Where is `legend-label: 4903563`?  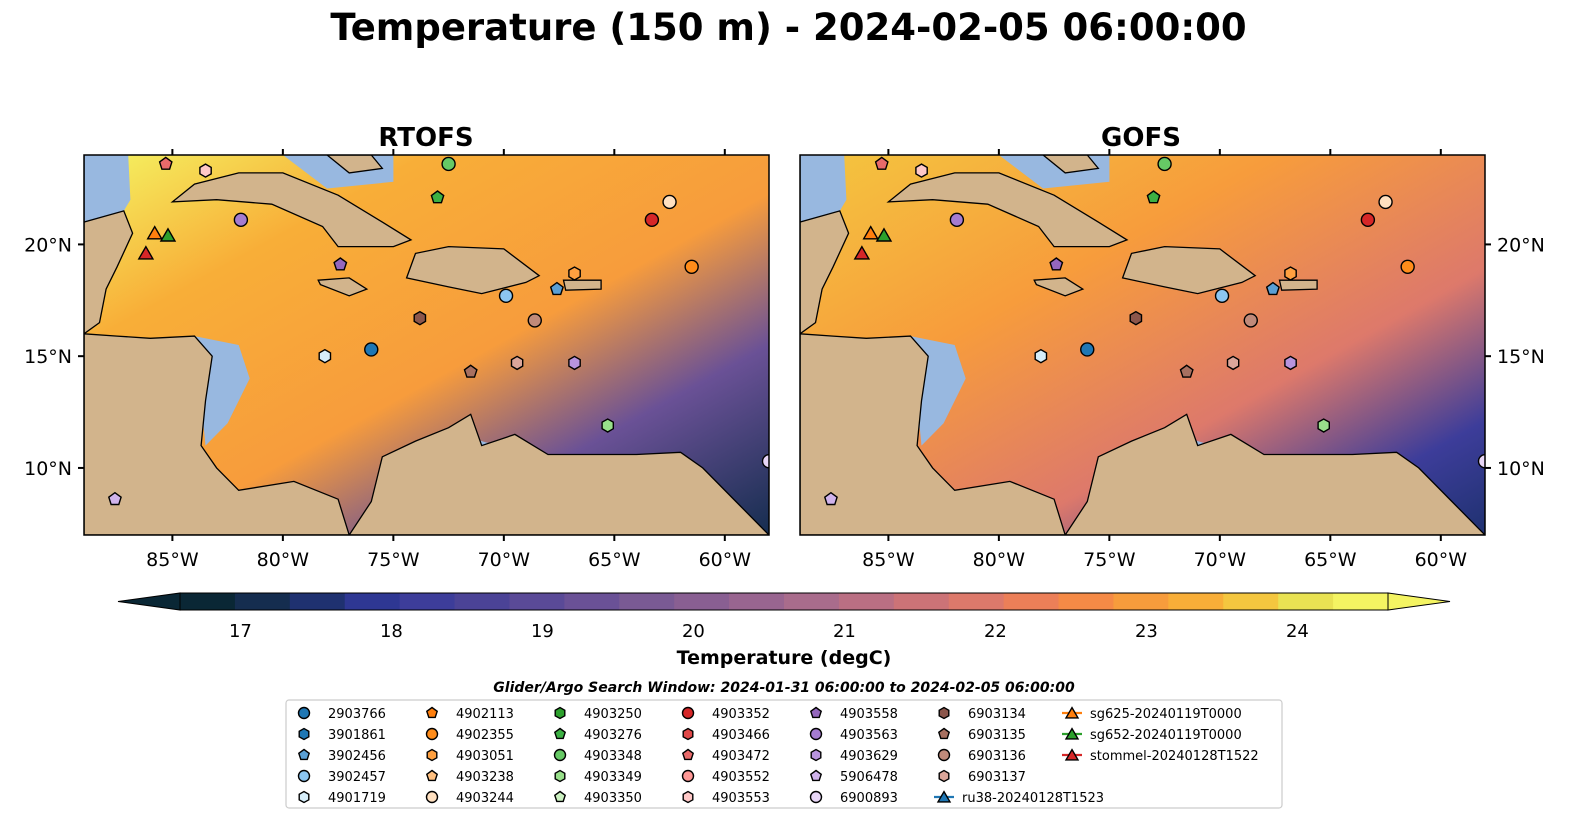
legend-label: 4903563 is located at coordinates (869, 735).